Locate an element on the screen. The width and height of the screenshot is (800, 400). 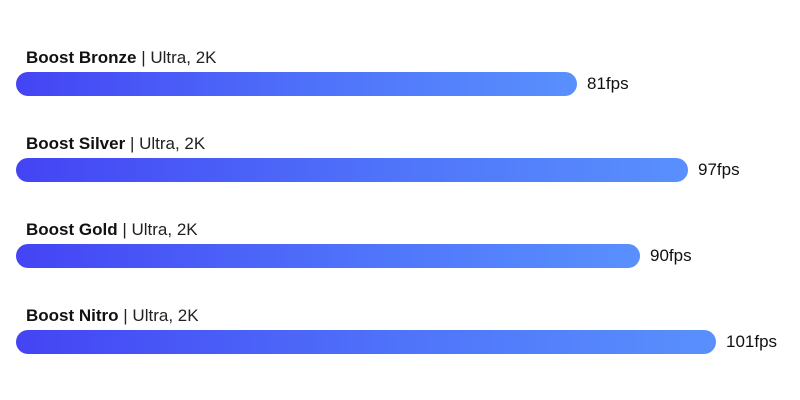
bar-row-nitro: Boost Nitro | Ultra, 2K 101fps is located at coordinates (406, 334).